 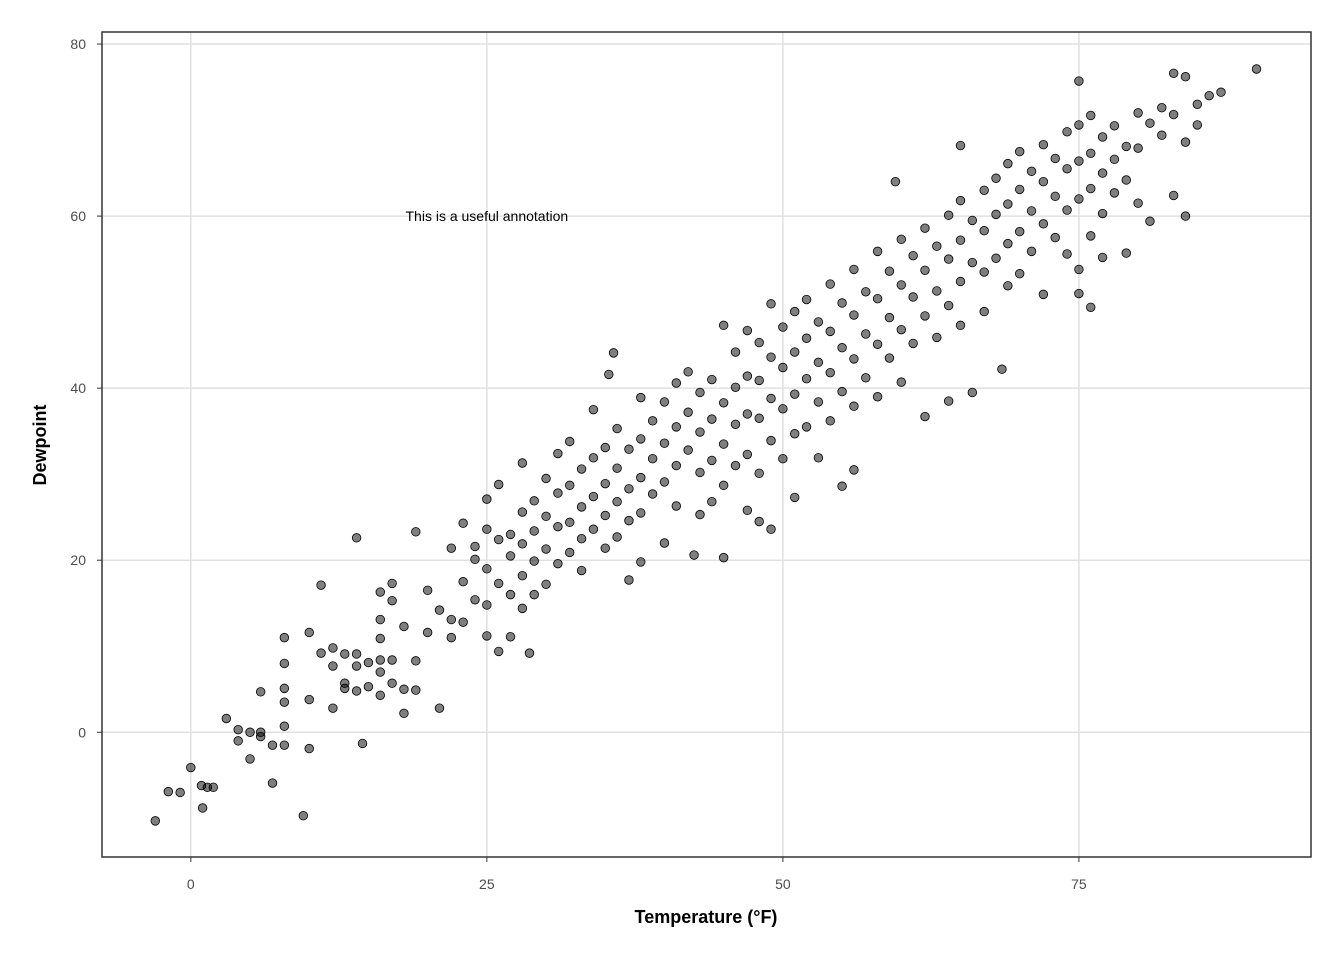 What do you see at coordinates (1079, 884) in the screenshot?
I see `x-tick-label: 75` at bounding box center [1079, 884].